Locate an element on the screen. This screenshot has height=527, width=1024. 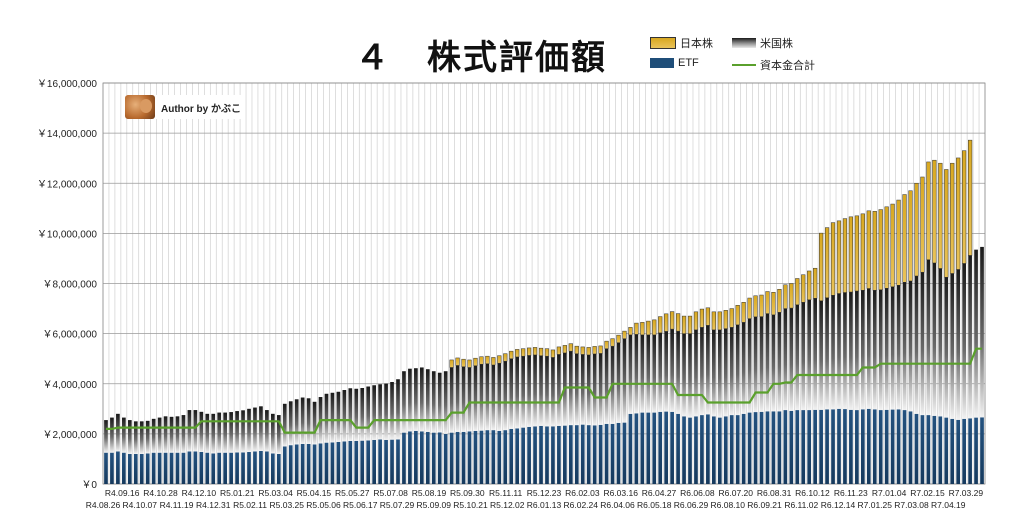
y-tick-label: ￥10,000,000 is located at coordinates (67, 234).